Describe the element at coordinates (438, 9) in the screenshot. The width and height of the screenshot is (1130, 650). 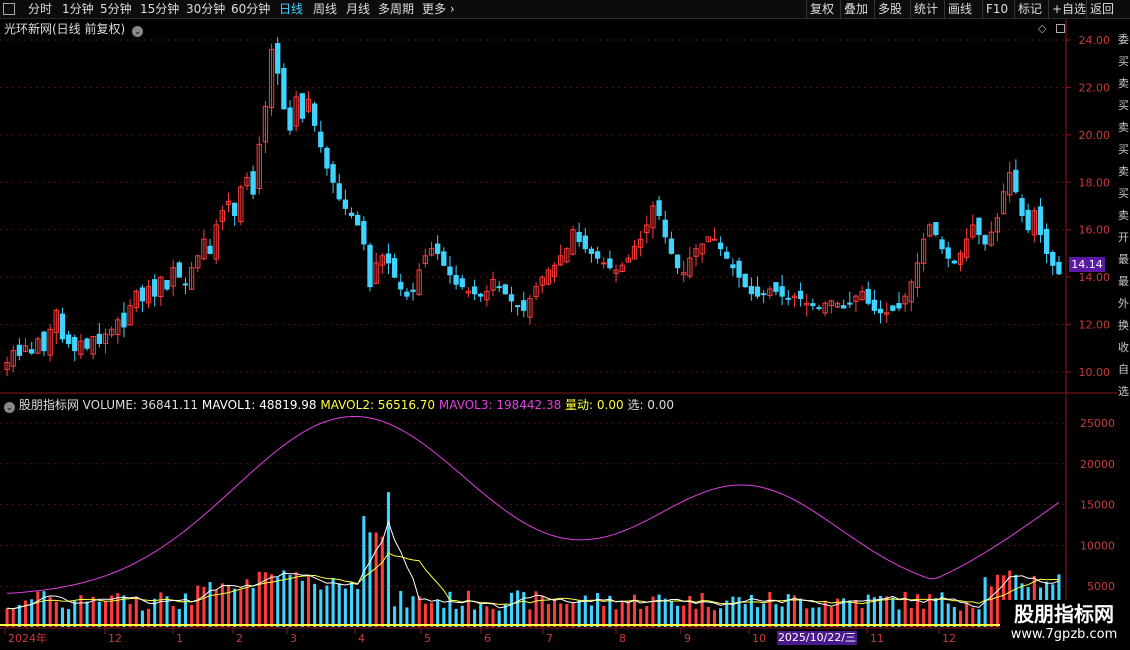
I see `tab-period-10: 更多 ›` at that location.